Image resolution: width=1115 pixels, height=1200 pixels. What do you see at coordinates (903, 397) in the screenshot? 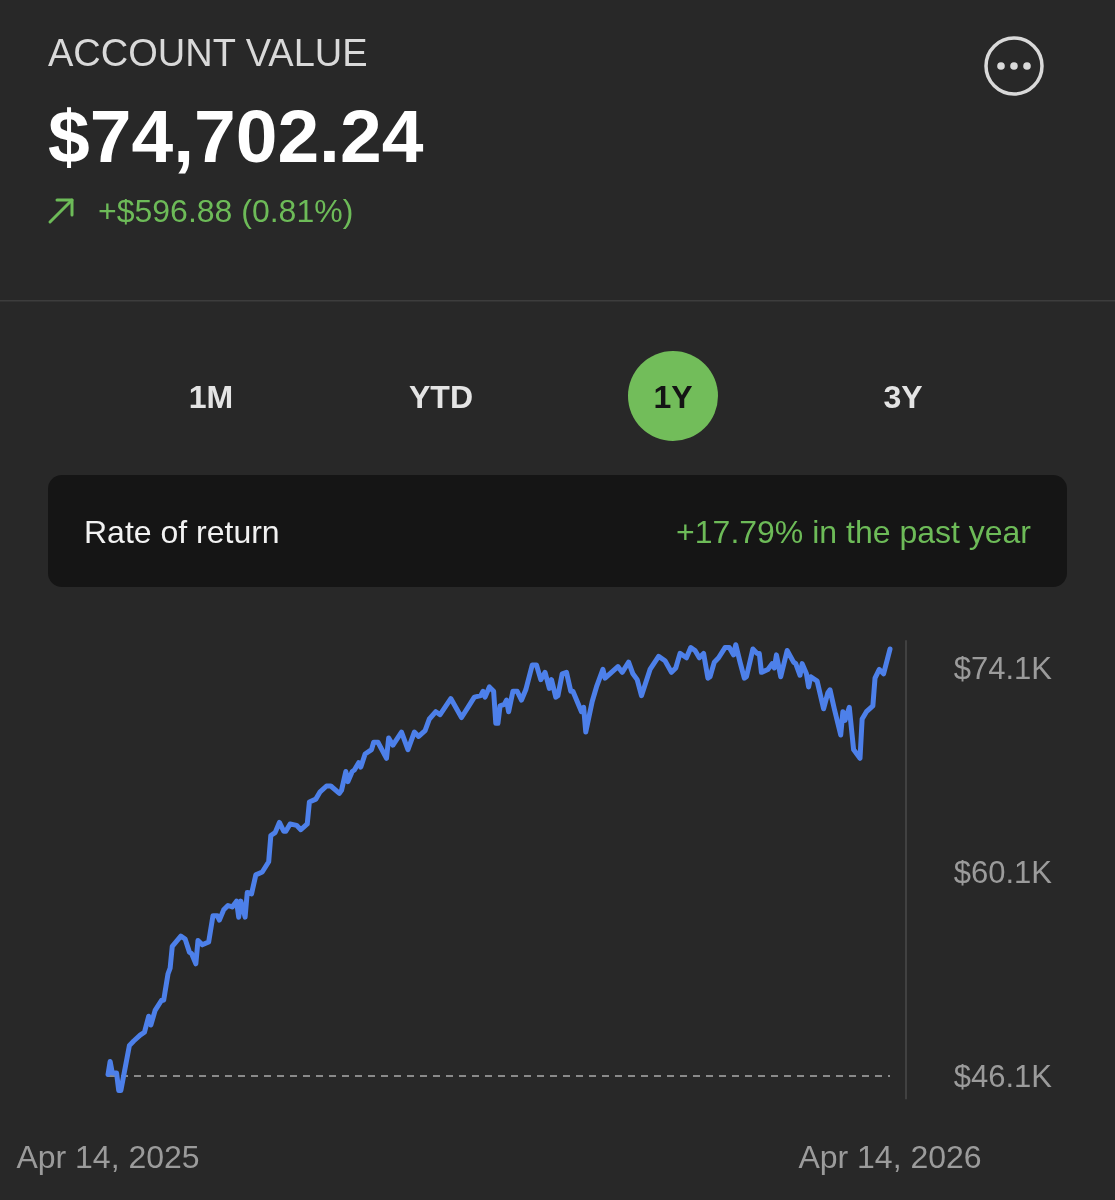
I see `text: 3Y` at bounding box center [903, 397].